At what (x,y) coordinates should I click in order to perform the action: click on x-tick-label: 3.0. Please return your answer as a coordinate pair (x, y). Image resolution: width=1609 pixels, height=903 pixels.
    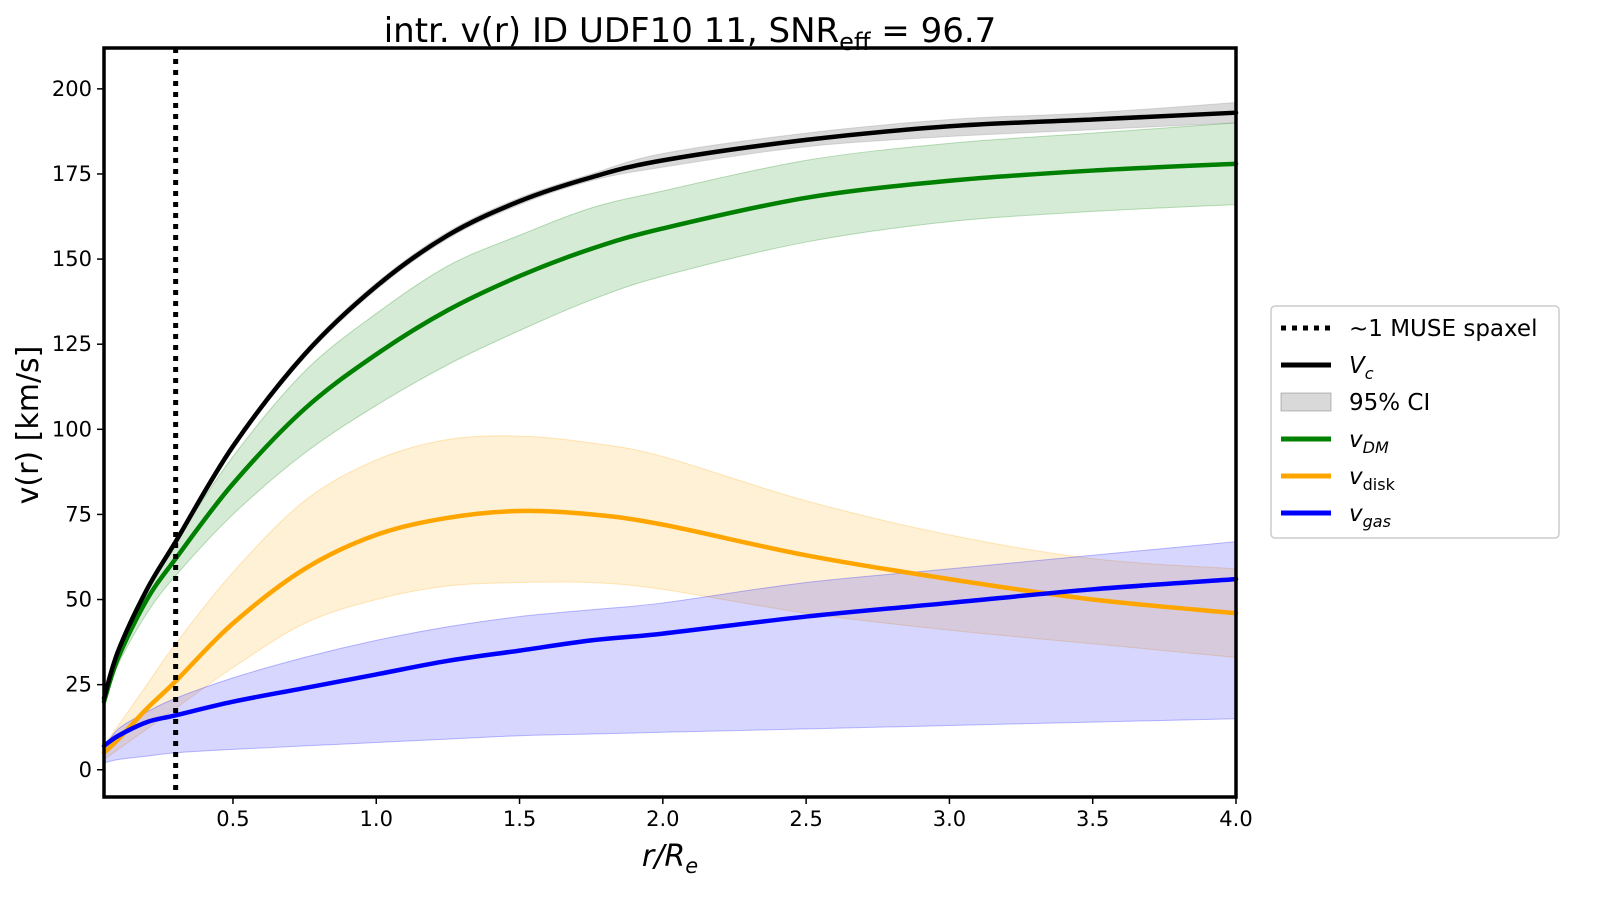
    Looking at the image, I should click on (949, 819).